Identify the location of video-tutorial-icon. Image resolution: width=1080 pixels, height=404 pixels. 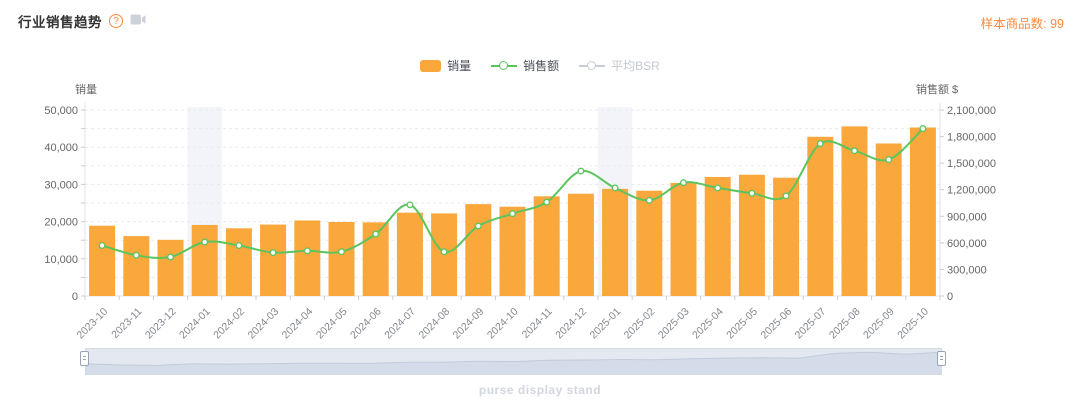
(138, 21).